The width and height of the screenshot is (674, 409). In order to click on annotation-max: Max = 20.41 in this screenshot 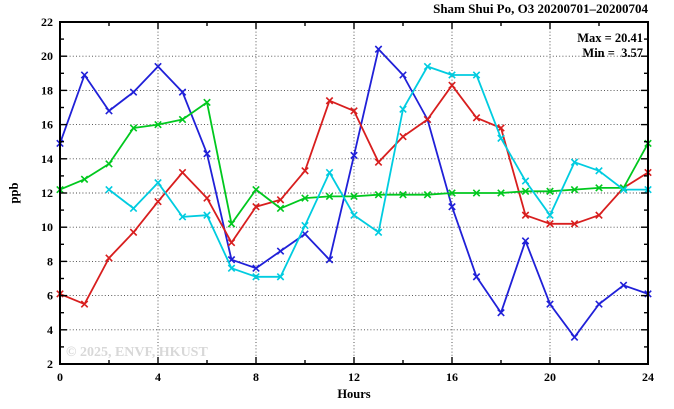, I will do `click(610, 38)`.